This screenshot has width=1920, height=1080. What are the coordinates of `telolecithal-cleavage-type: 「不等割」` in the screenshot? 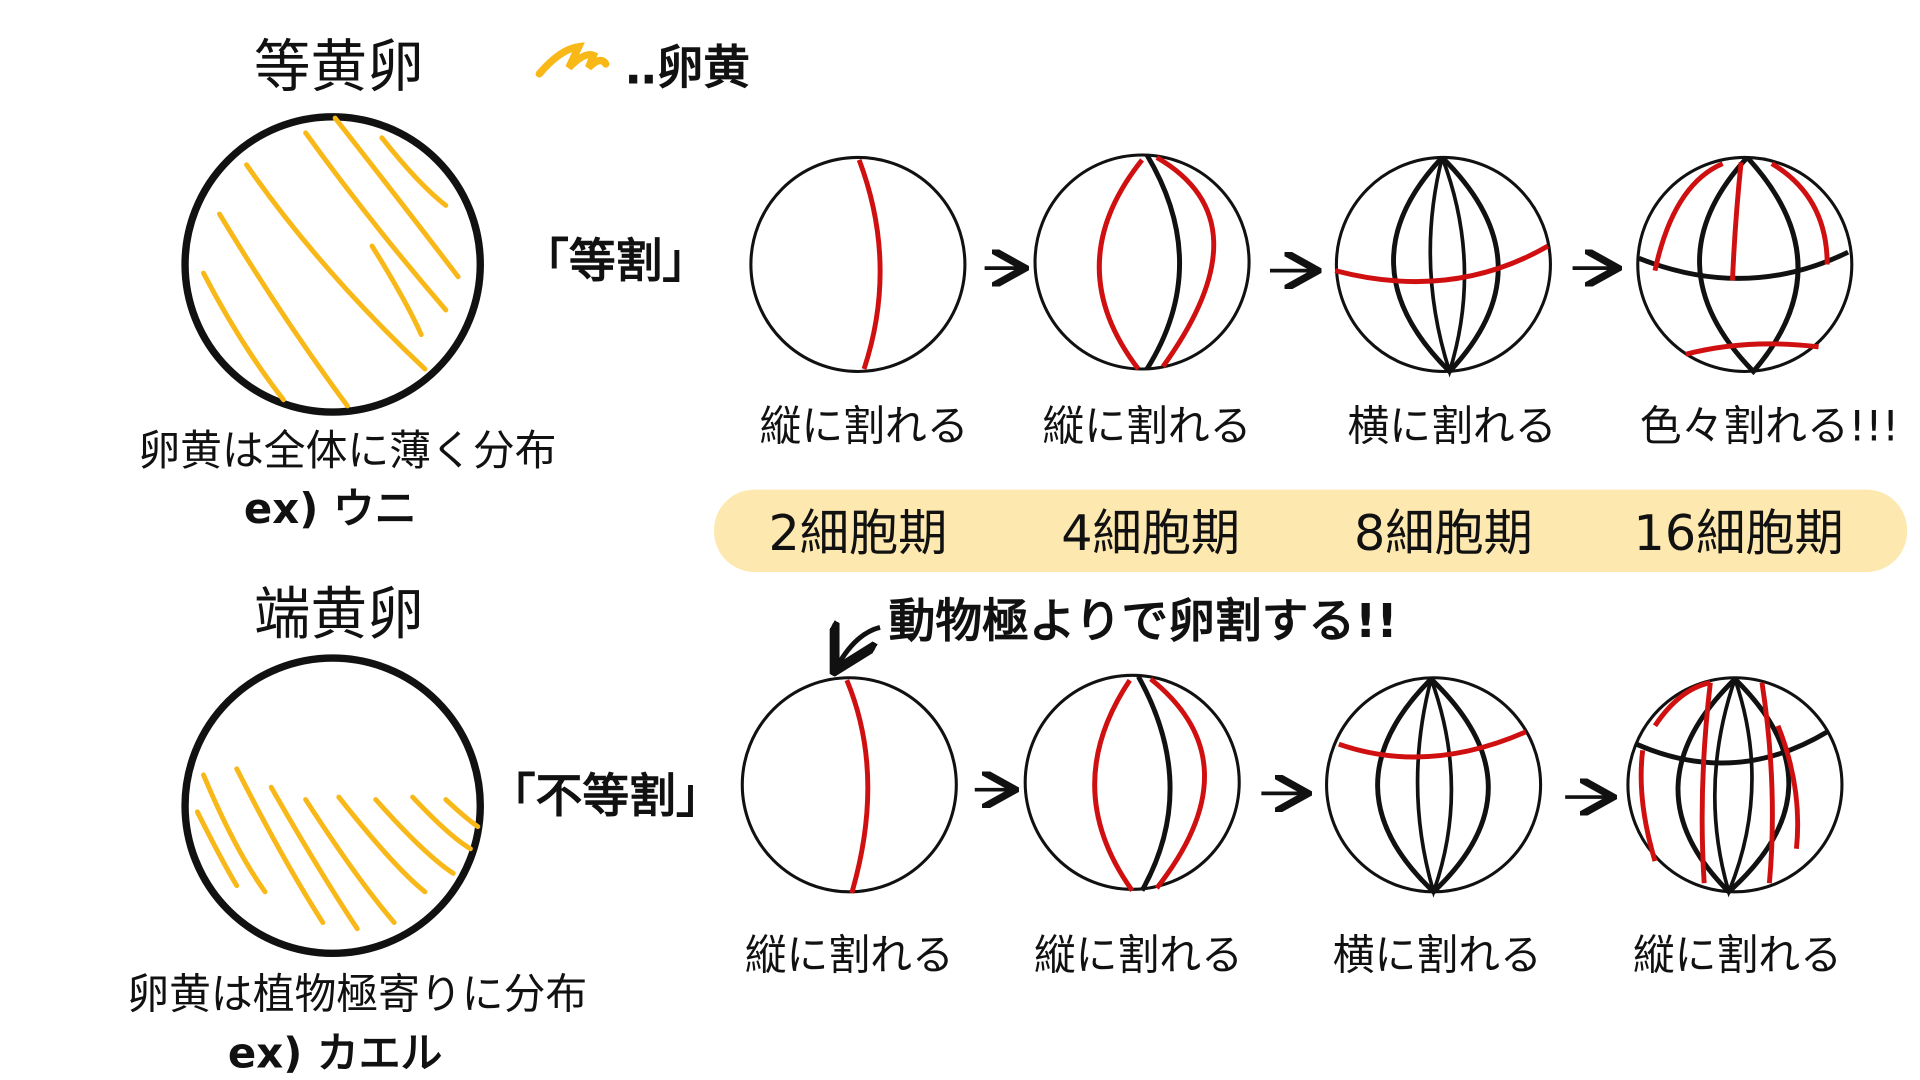 It's located at (606, 797).